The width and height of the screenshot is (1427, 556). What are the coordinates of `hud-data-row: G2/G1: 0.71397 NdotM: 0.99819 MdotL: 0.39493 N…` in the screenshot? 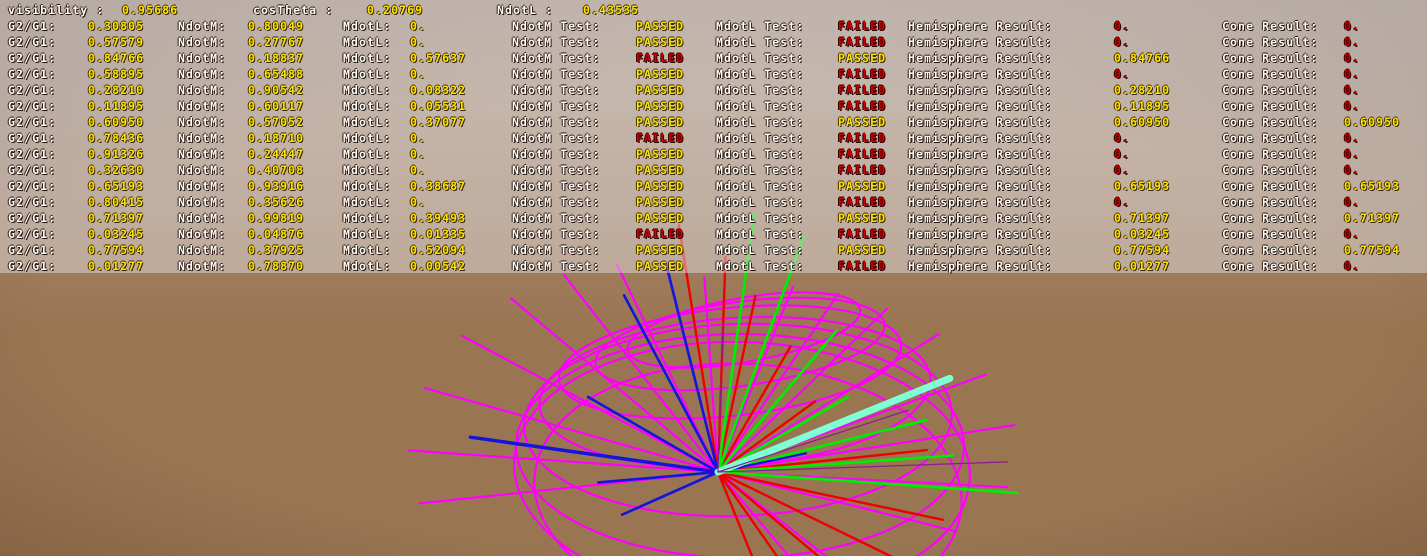 It's located at (713, 218).